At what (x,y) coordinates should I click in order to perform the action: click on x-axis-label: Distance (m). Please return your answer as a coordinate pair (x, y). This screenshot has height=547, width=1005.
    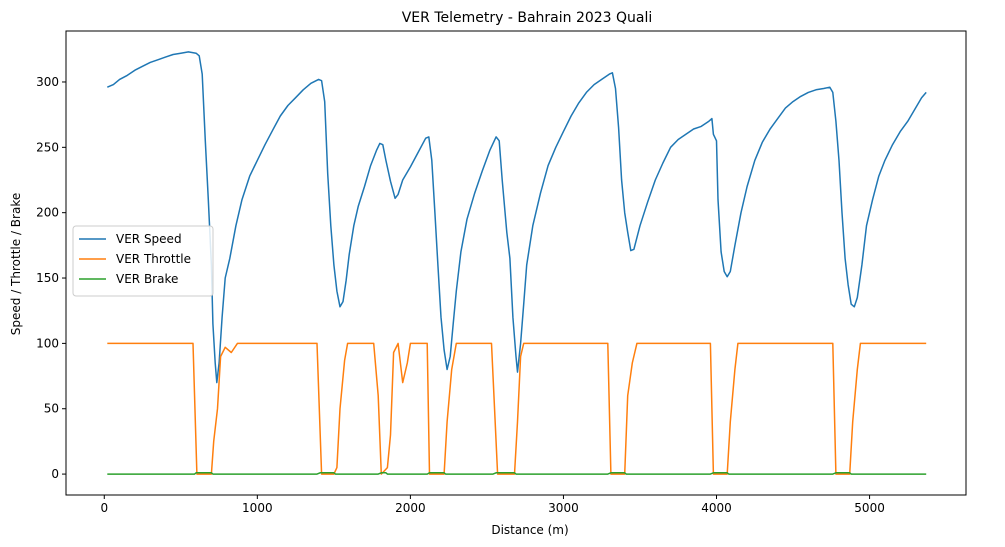
    Looking at the image, I should click on (529, 530).